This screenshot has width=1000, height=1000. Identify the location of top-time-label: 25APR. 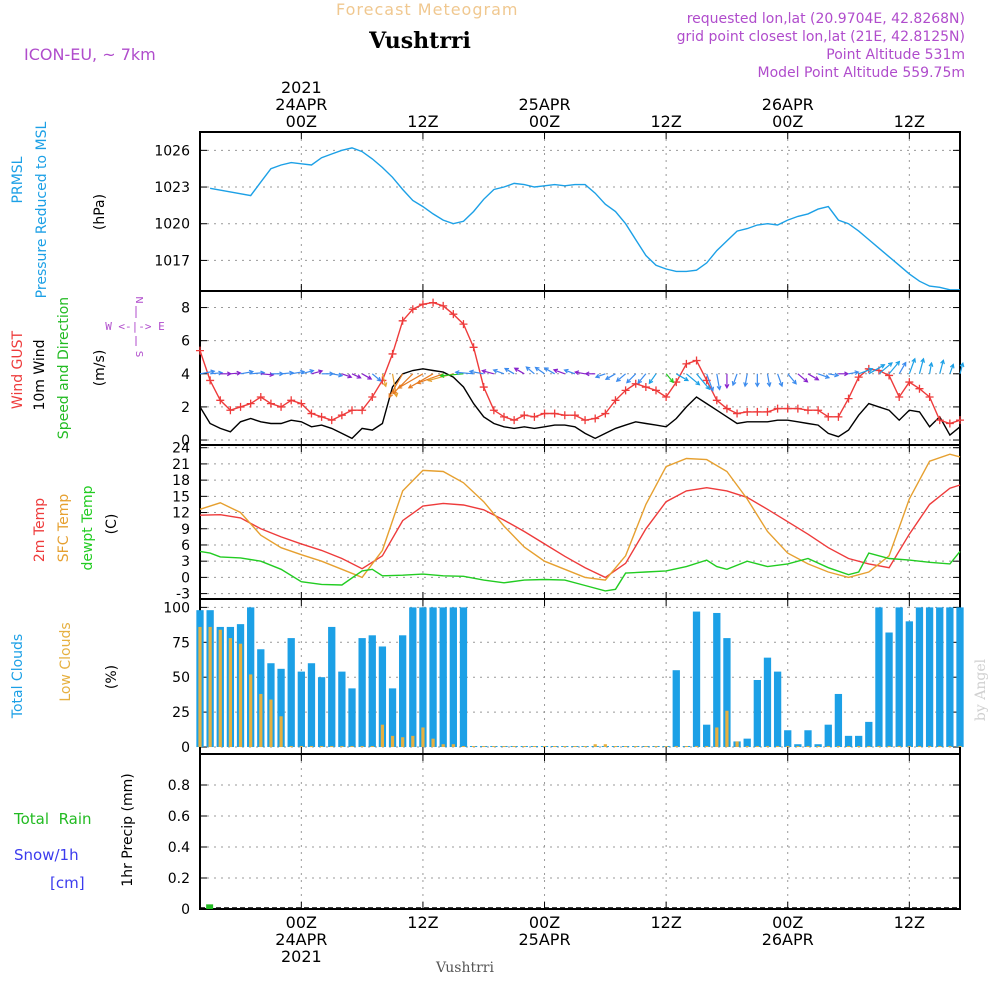
(544, 104).